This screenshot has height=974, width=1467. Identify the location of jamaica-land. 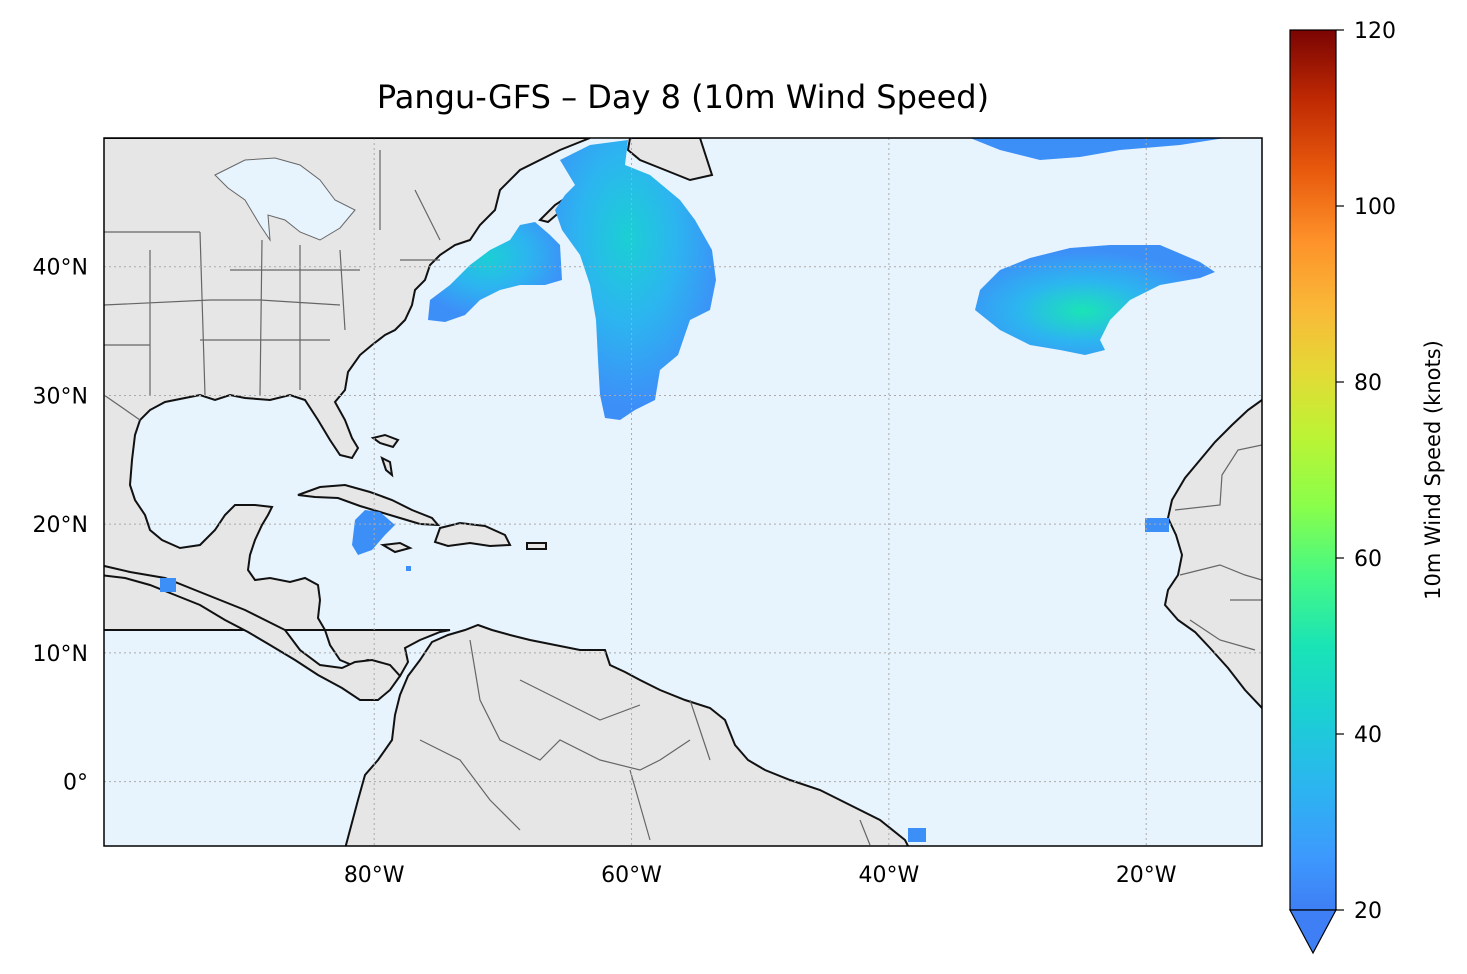
(396, 547).